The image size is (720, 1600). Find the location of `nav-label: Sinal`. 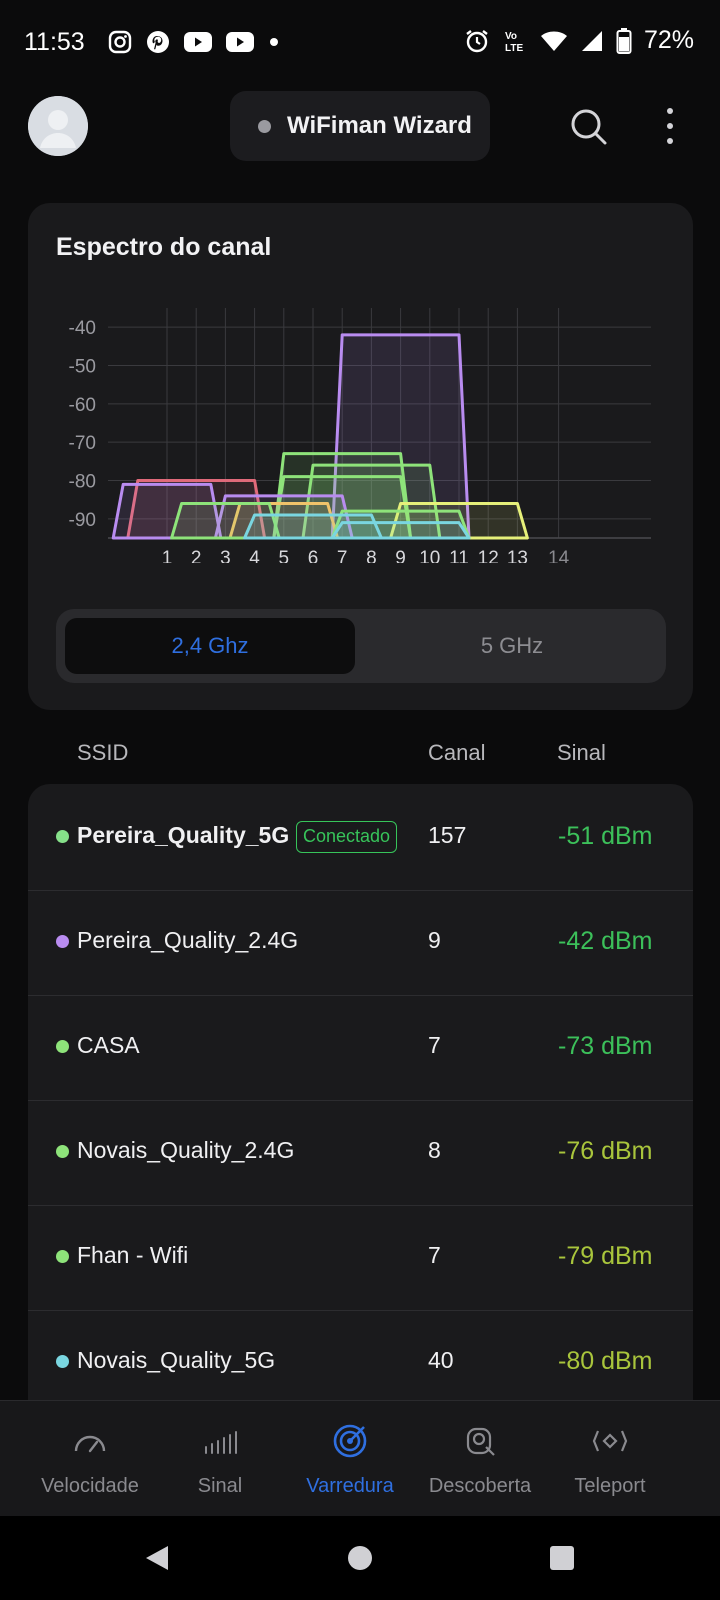

nav-label: Sinal is located at coordinates (220, 1486).